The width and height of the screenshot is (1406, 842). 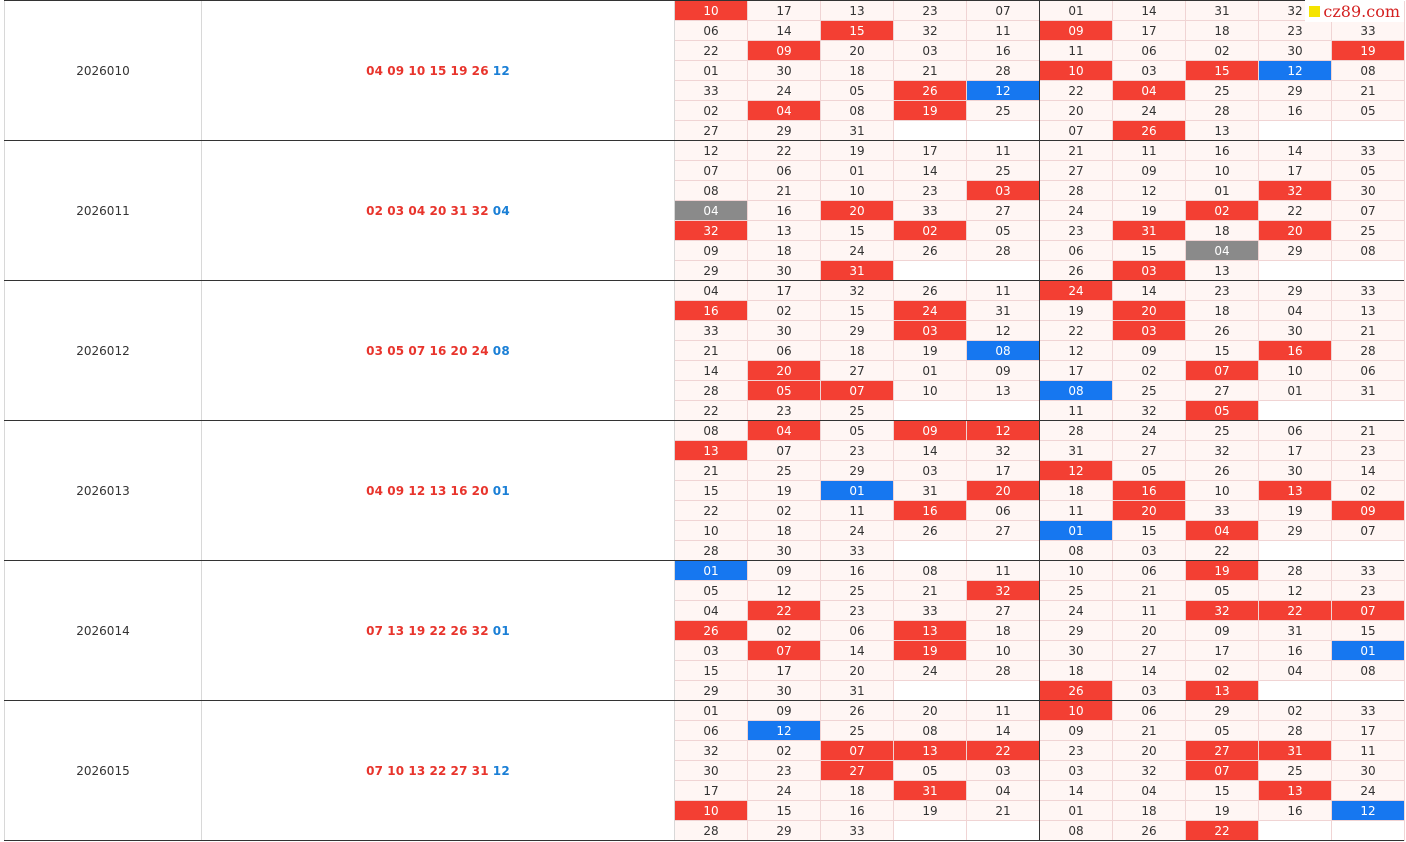 What do you see at coordinates (1149, 491) in the screenshot?
I see `grid-cell-red: 16` at bounding box center [1149, 491].